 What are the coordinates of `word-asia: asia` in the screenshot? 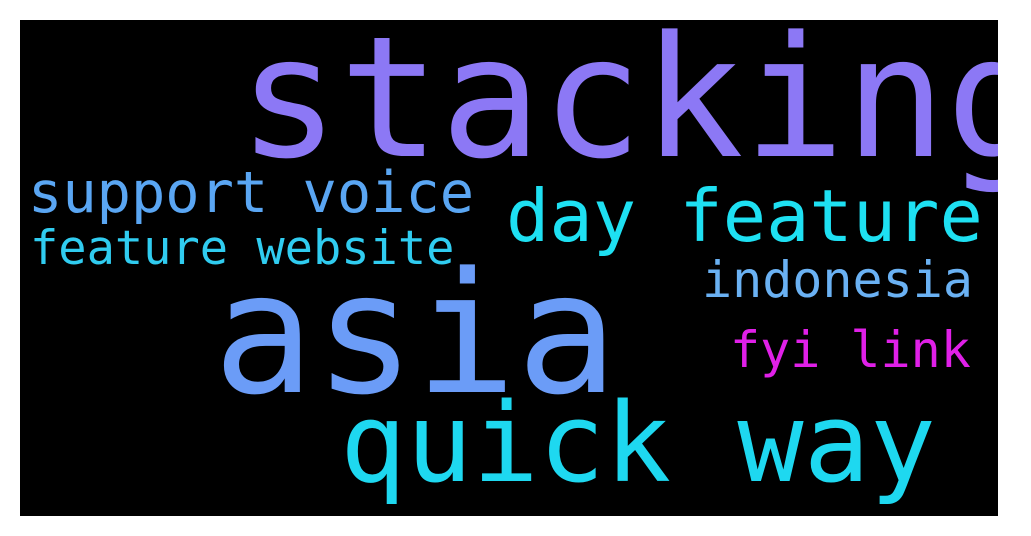 It's located at (415, 334).